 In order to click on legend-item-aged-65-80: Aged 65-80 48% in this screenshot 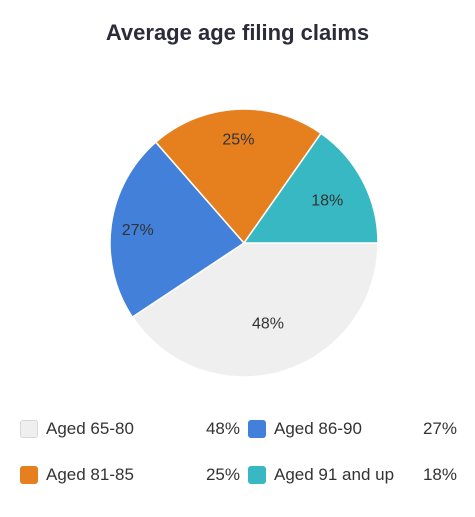, I will do `click(134, 429)`.